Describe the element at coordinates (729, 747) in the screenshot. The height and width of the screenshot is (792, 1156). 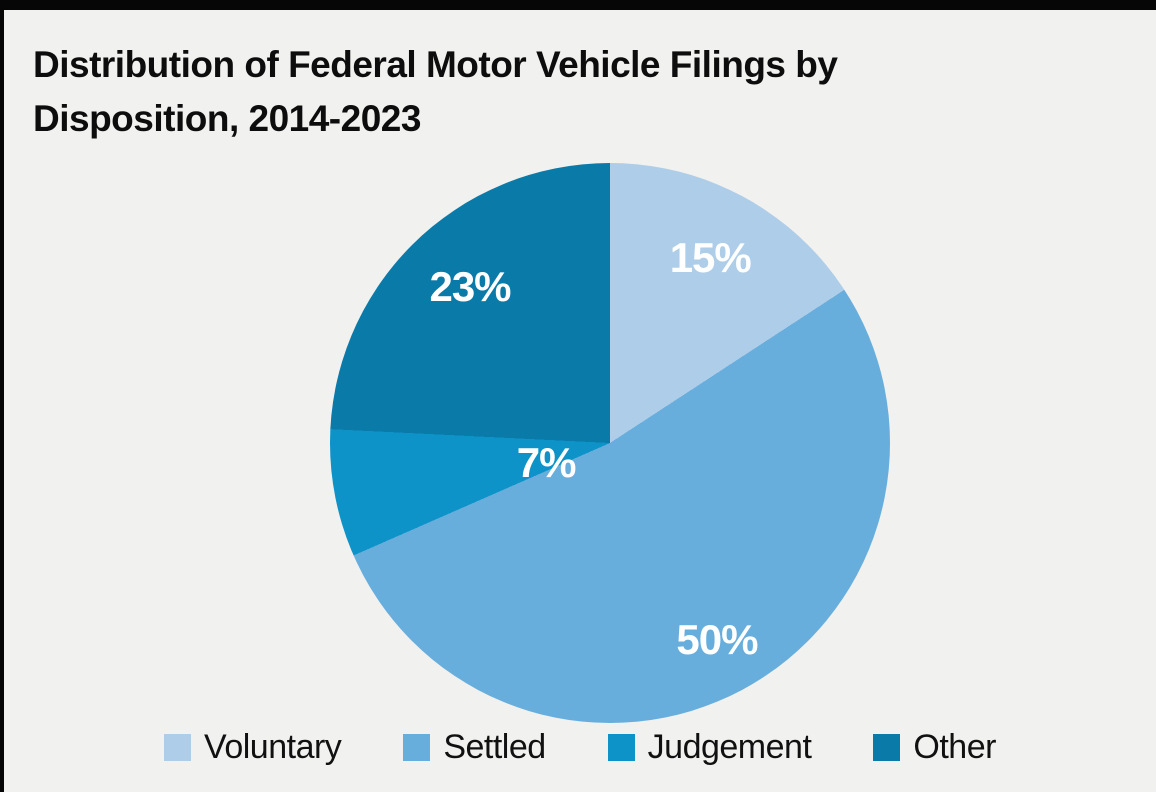
I see `legend-label-judgement: Judgement` at that location.